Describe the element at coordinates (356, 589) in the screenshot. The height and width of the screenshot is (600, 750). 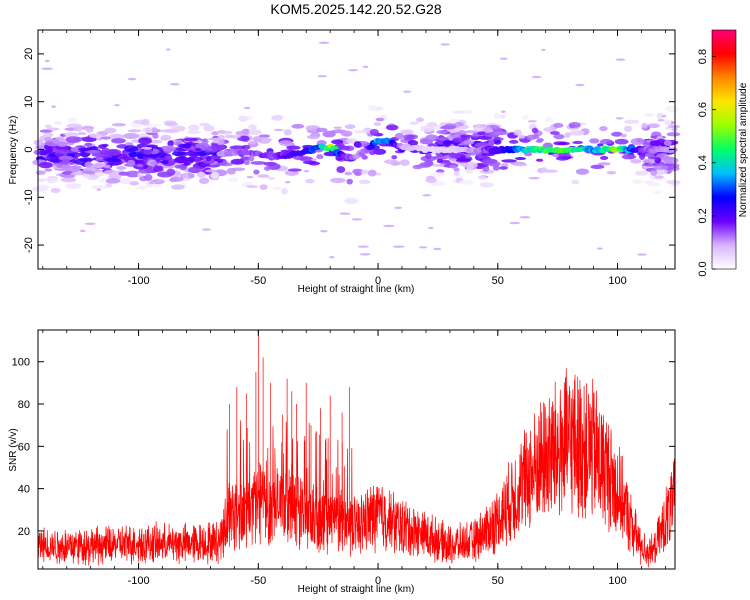
I see `snr-x-label: Height of straight line (km)` at that location.